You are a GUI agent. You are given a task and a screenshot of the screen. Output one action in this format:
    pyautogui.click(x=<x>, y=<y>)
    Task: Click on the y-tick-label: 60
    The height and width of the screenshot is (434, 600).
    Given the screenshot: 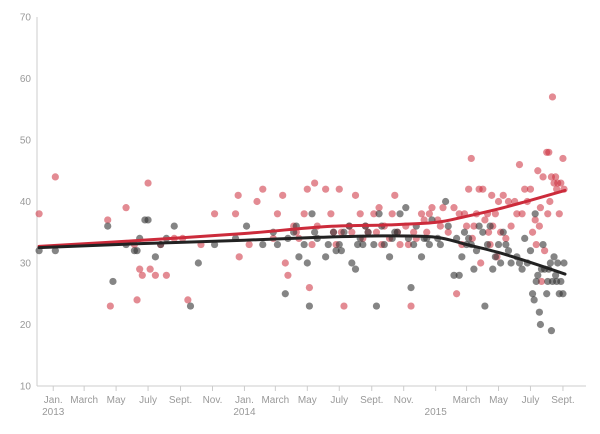 What is the action you would take?
    pyautogui.click(x=26, y=79)
    